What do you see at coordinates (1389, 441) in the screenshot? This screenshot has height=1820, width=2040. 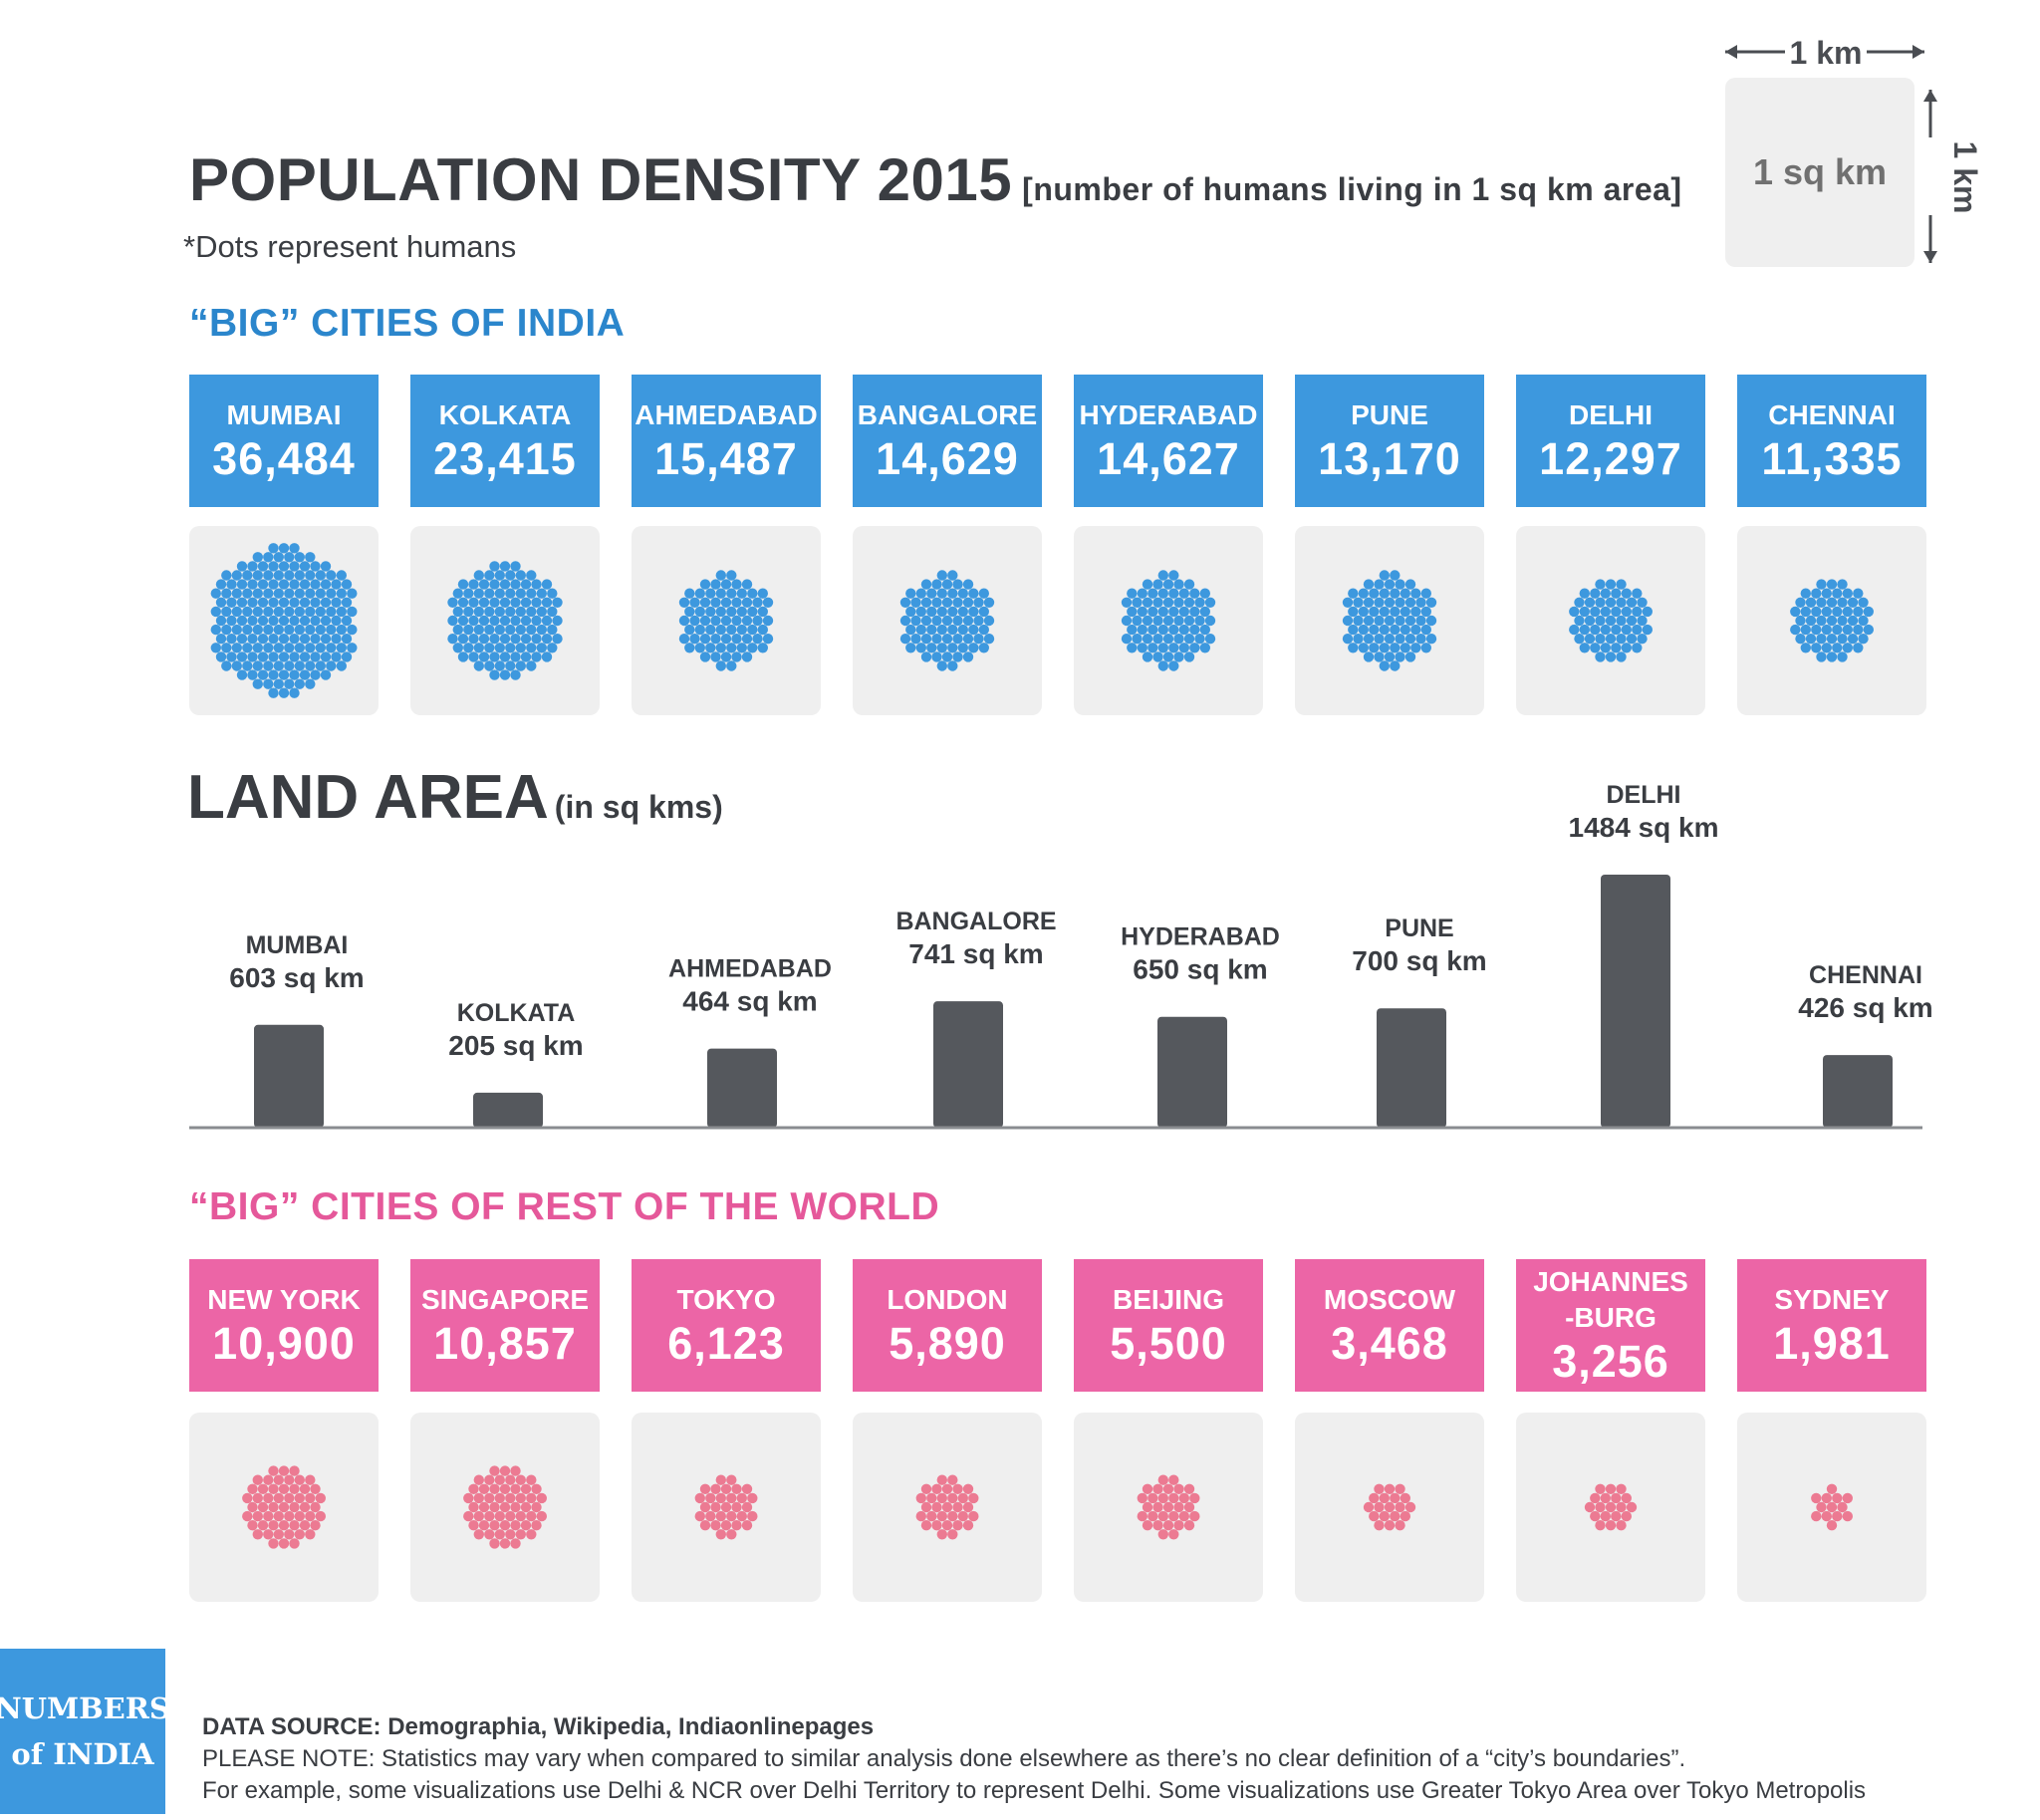 I see `city-card-pune: PUNE 13,170` at bounding box center [1389, 441].